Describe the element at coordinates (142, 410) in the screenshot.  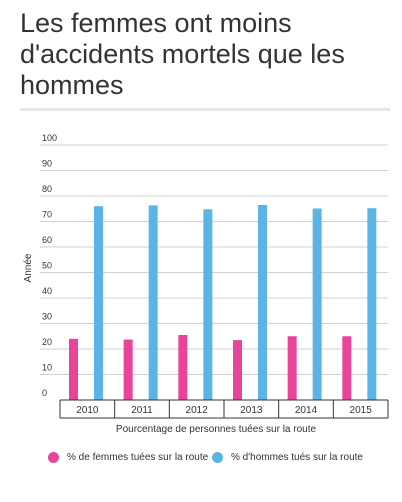
I see `x-tick-label: 2011` at that location.